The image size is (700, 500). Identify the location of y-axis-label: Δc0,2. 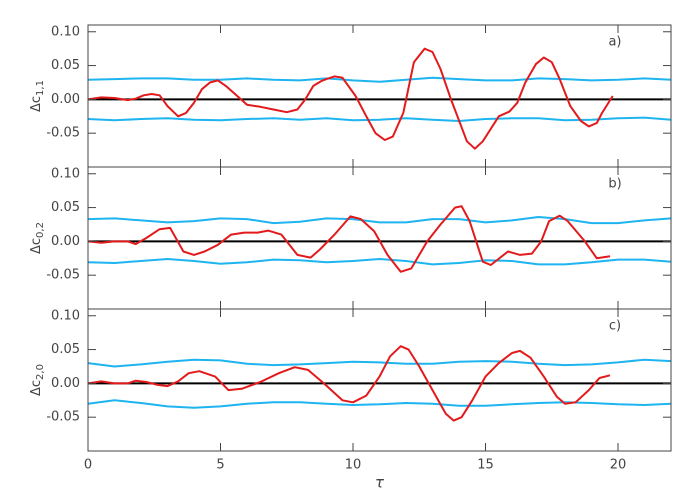
(38, 238).